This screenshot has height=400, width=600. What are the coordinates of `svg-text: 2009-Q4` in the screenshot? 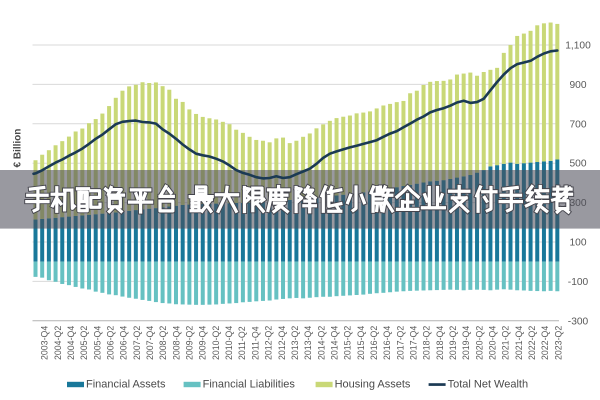 It's located at (203, 343).